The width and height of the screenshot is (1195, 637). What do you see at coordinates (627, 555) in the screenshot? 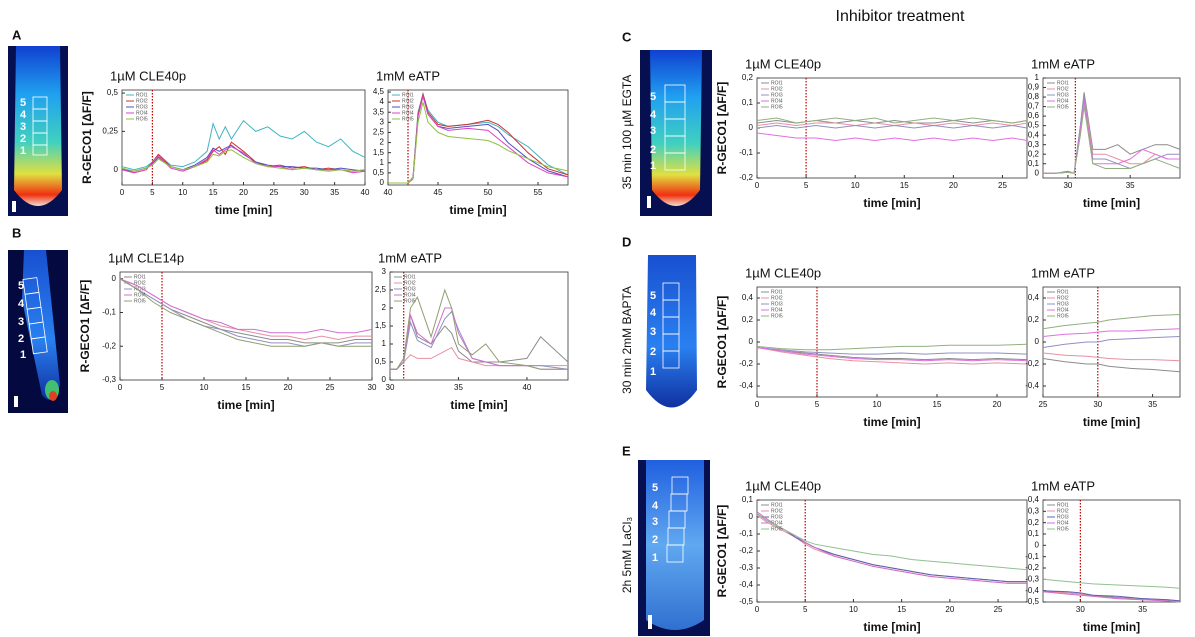
I see `treatment-label: 2h 5mM LaCl₃` at bounding box center [627, 555].